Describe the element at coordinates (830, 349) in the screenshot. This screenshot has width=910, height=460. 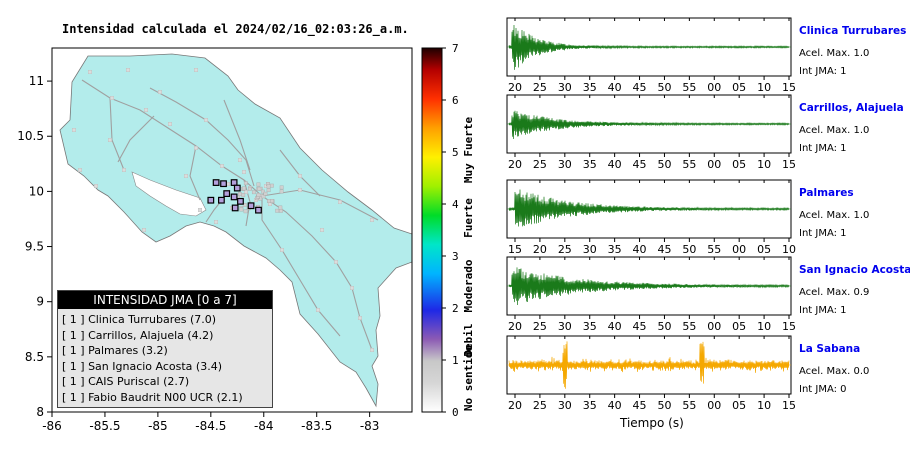
I see `station-name: La Sabana` at that location.